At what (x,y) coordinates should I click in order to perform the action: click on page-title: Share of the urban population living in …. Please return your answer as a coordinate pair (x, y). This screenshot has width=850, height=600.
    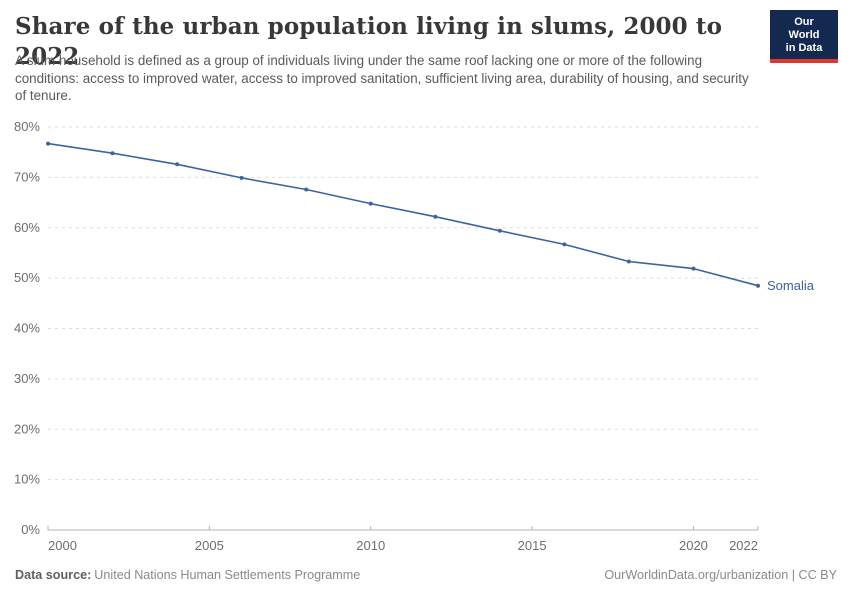
    Looking at the image, I should click on (369, 41).